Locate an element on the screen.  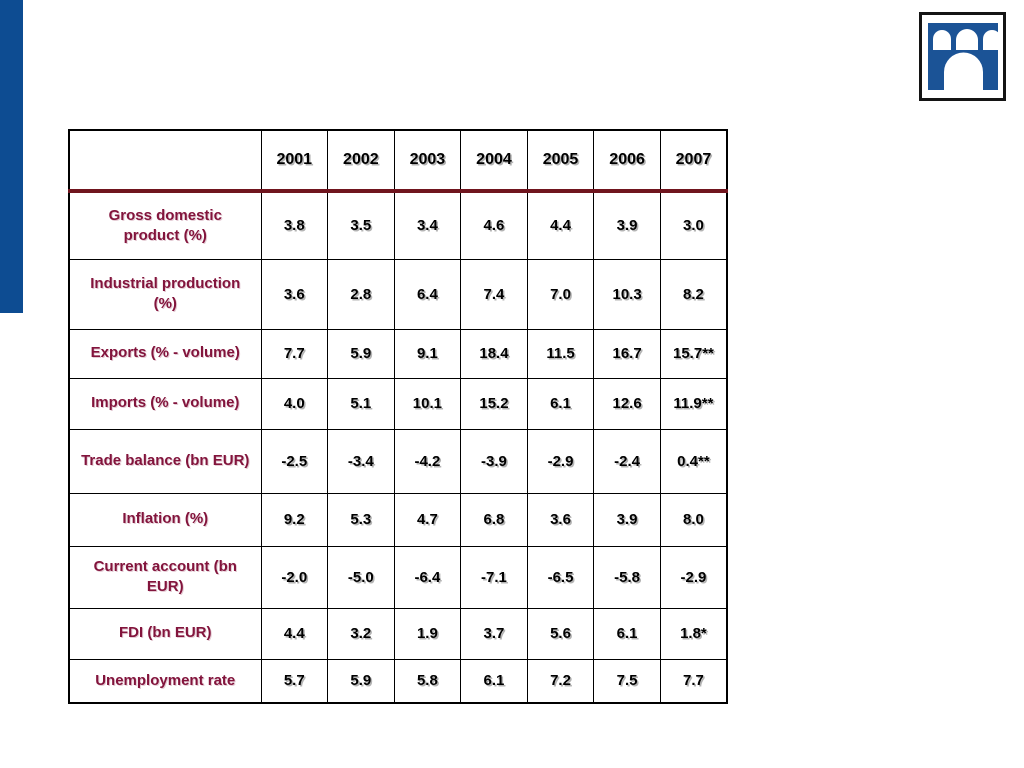
year-header: 2003 is located at coordinates (427, 161).